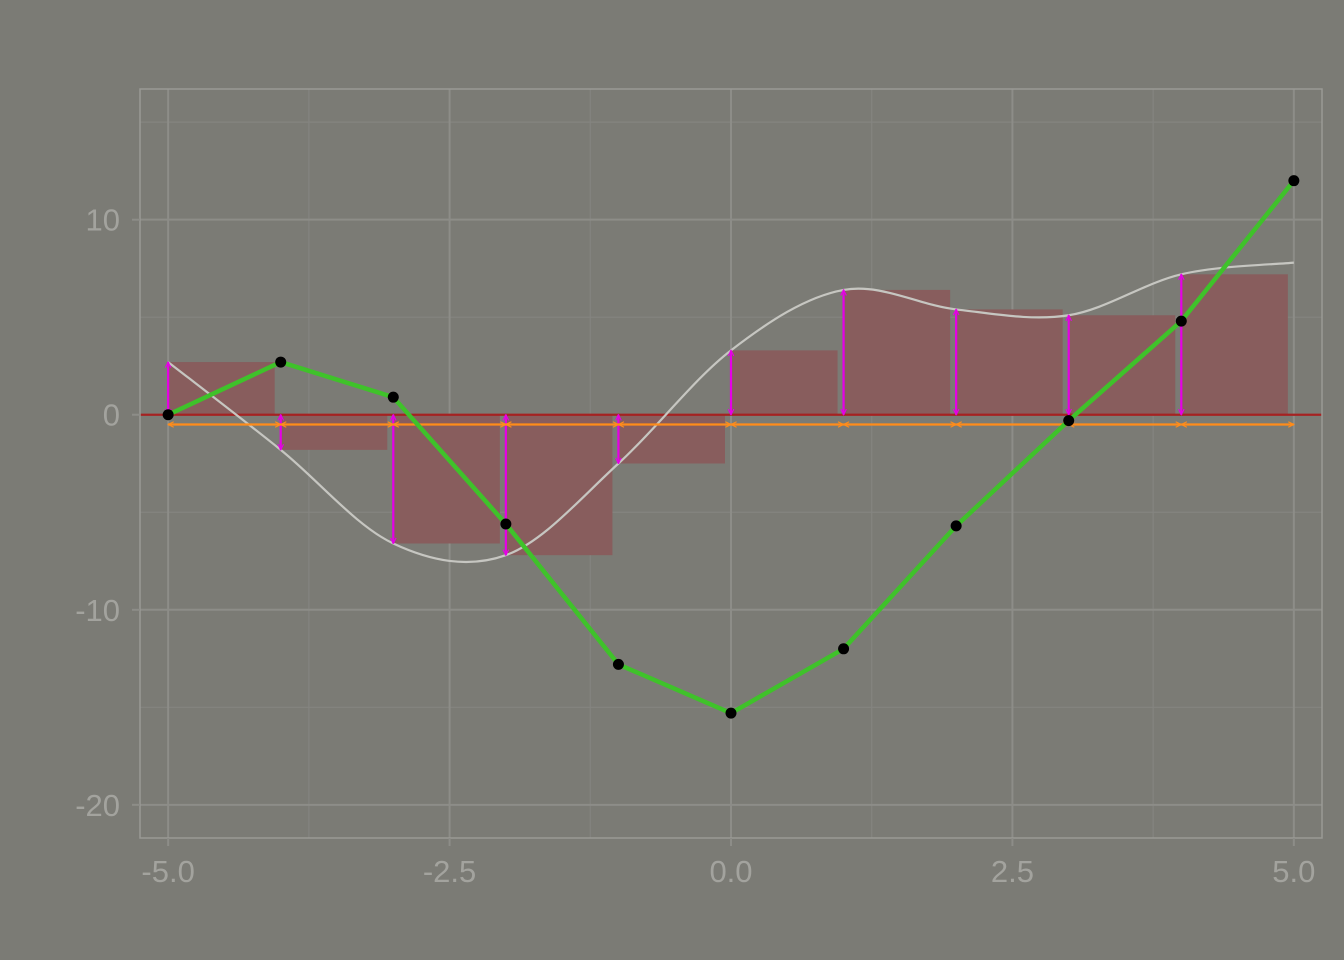 The width and height of the screenshot is (1344, 960). What do you see at coordinates (97, 805) in the screenshot?
I see `y-tick-label-3: -20` at bounding box center [97, 805].